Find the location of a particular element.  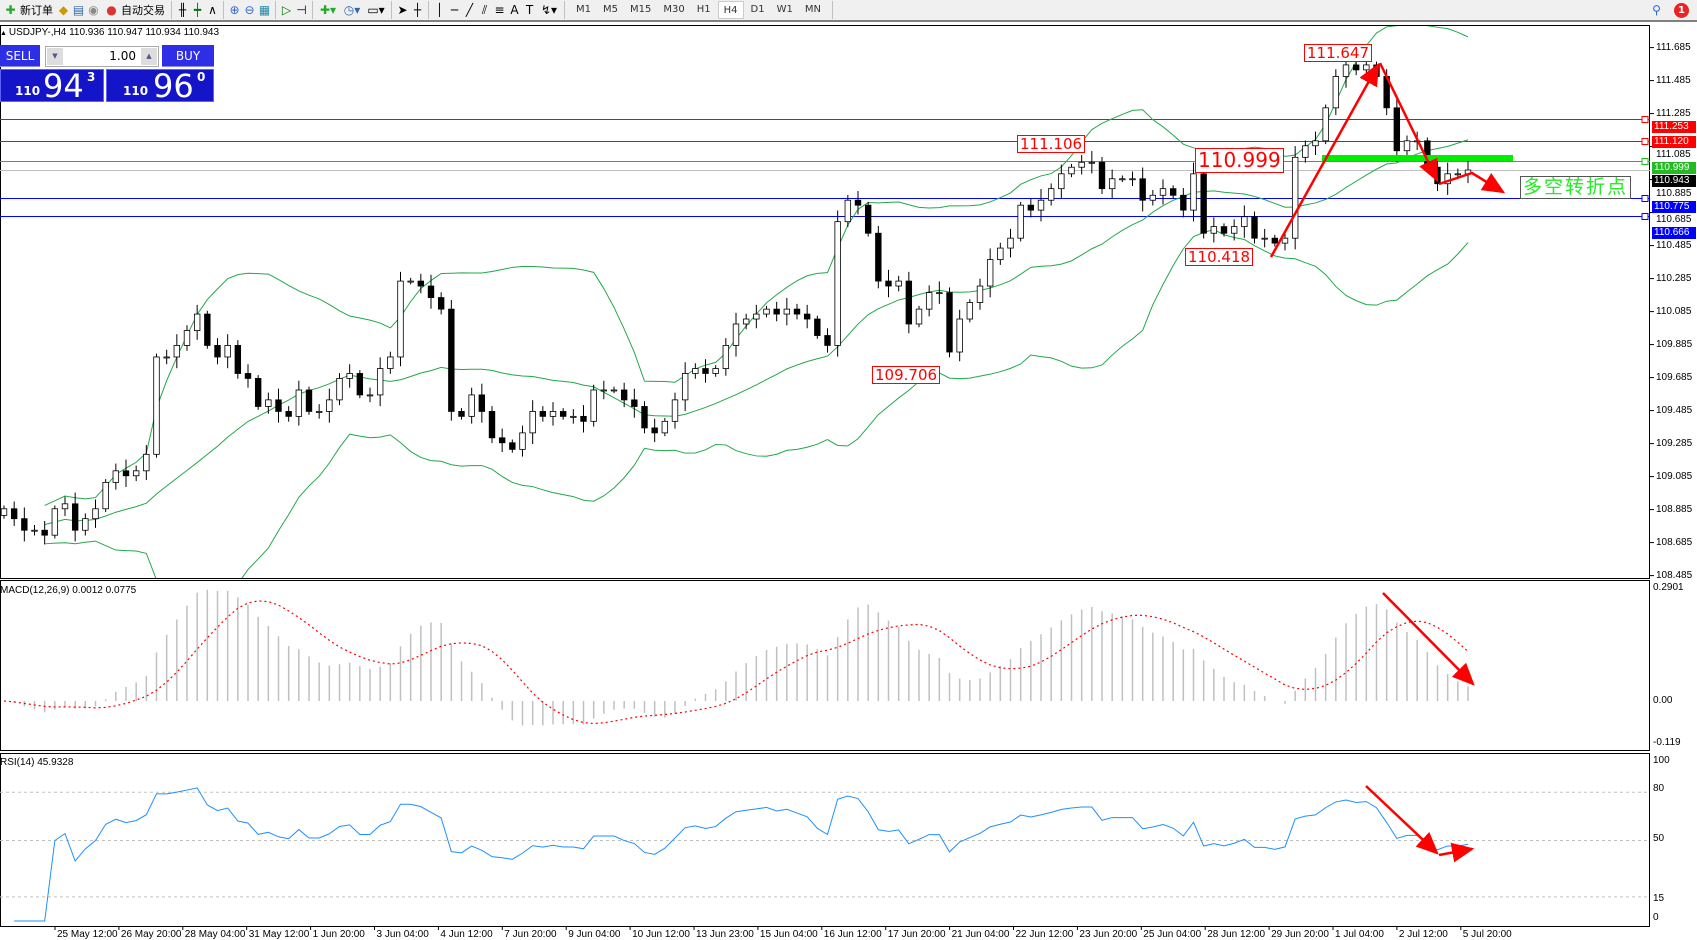

timeframe-m5: M5 is located at coordinates (610, 9).